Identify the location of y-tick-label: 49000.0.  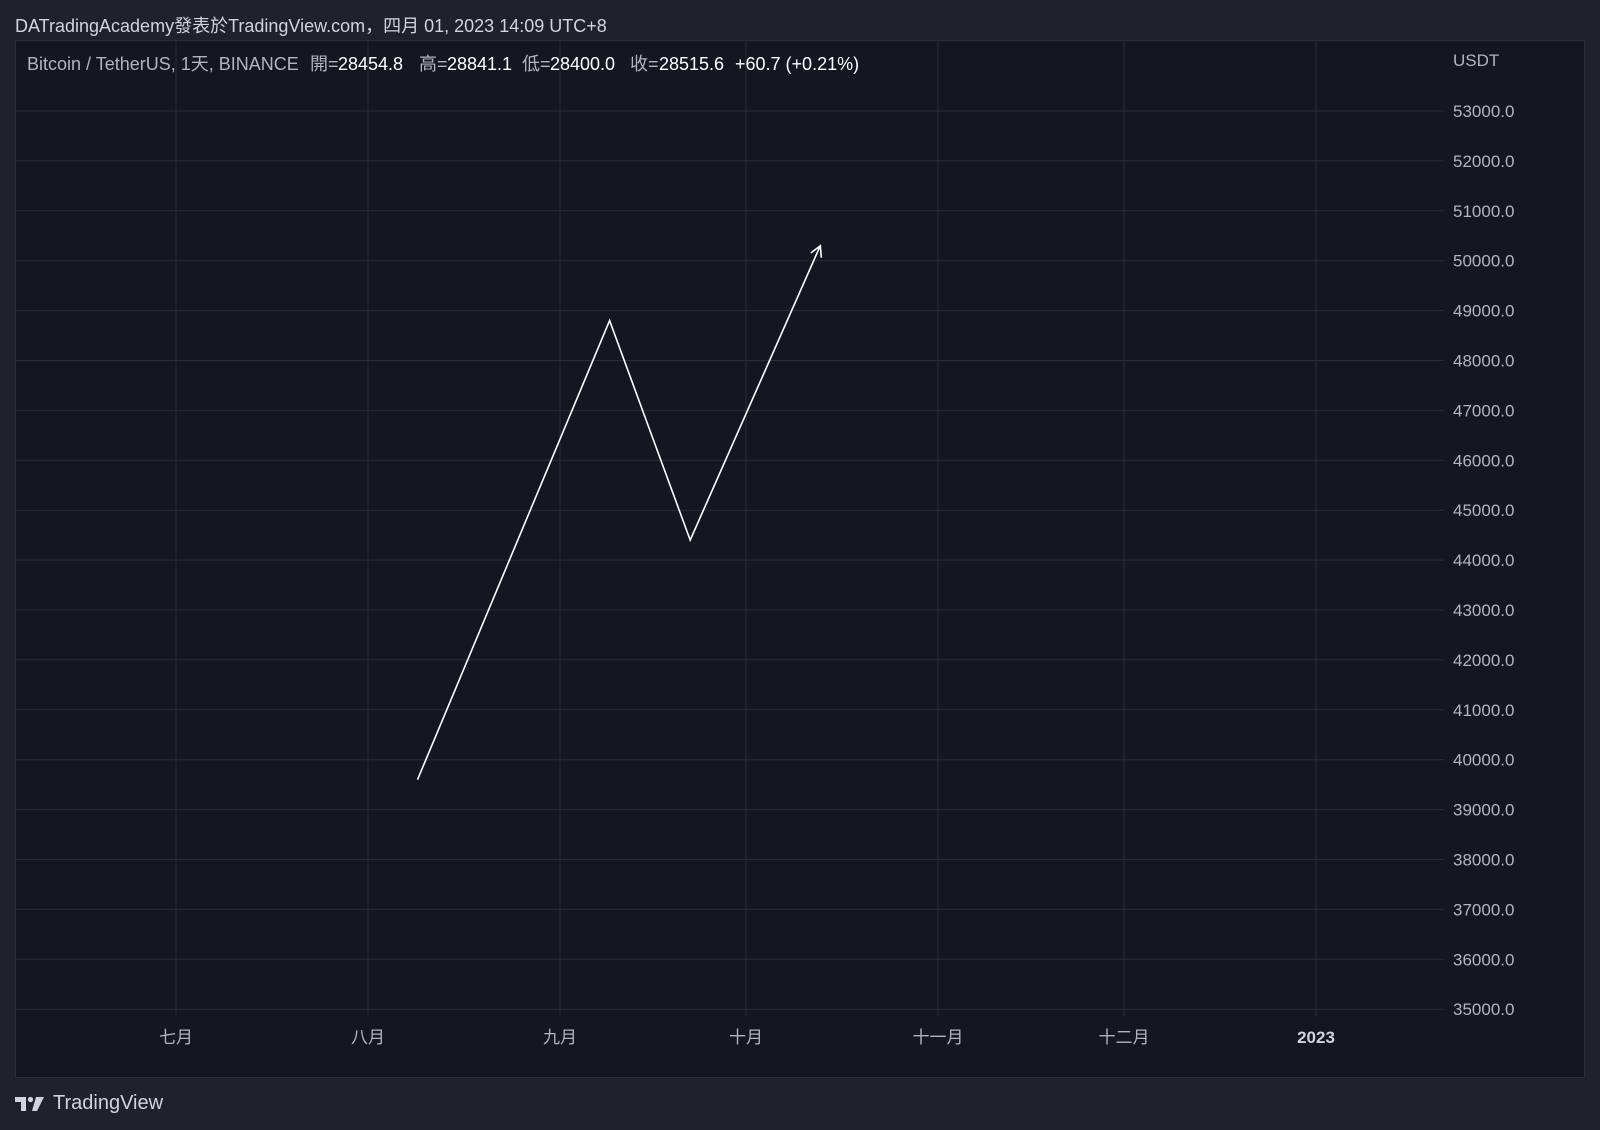
(1483, 311).